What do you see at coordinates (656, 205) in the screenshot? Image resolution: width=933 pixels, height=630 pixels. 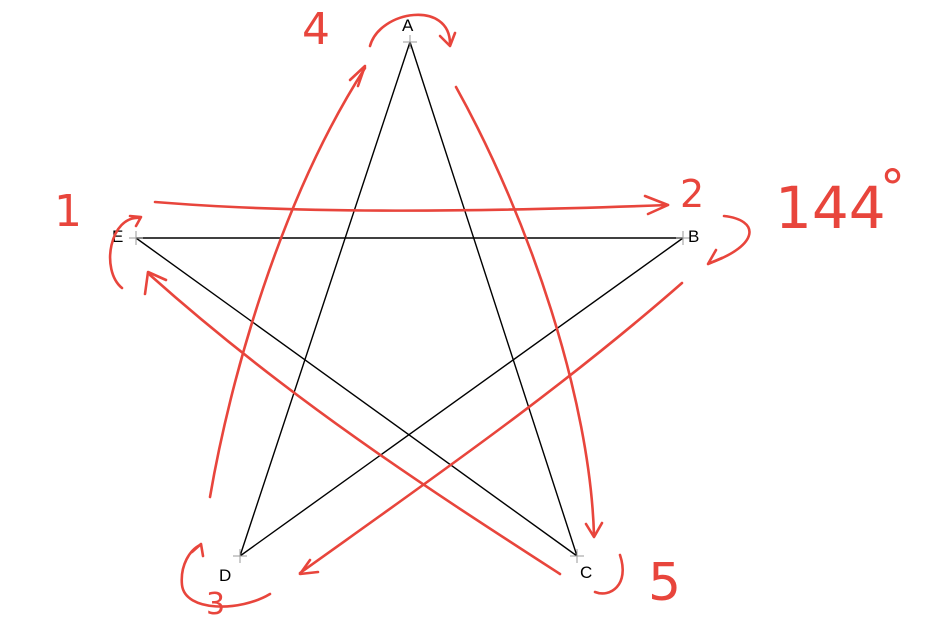 I see `arrow-e-to-b-head` at bounding box center [656, 205].